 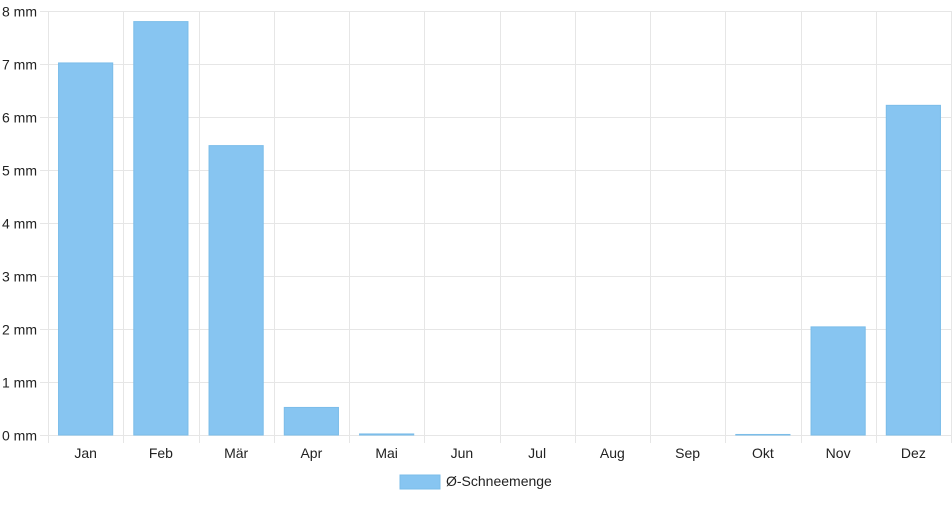 I want to click on x-tick-label: Nov, so click(x=838, y=453).